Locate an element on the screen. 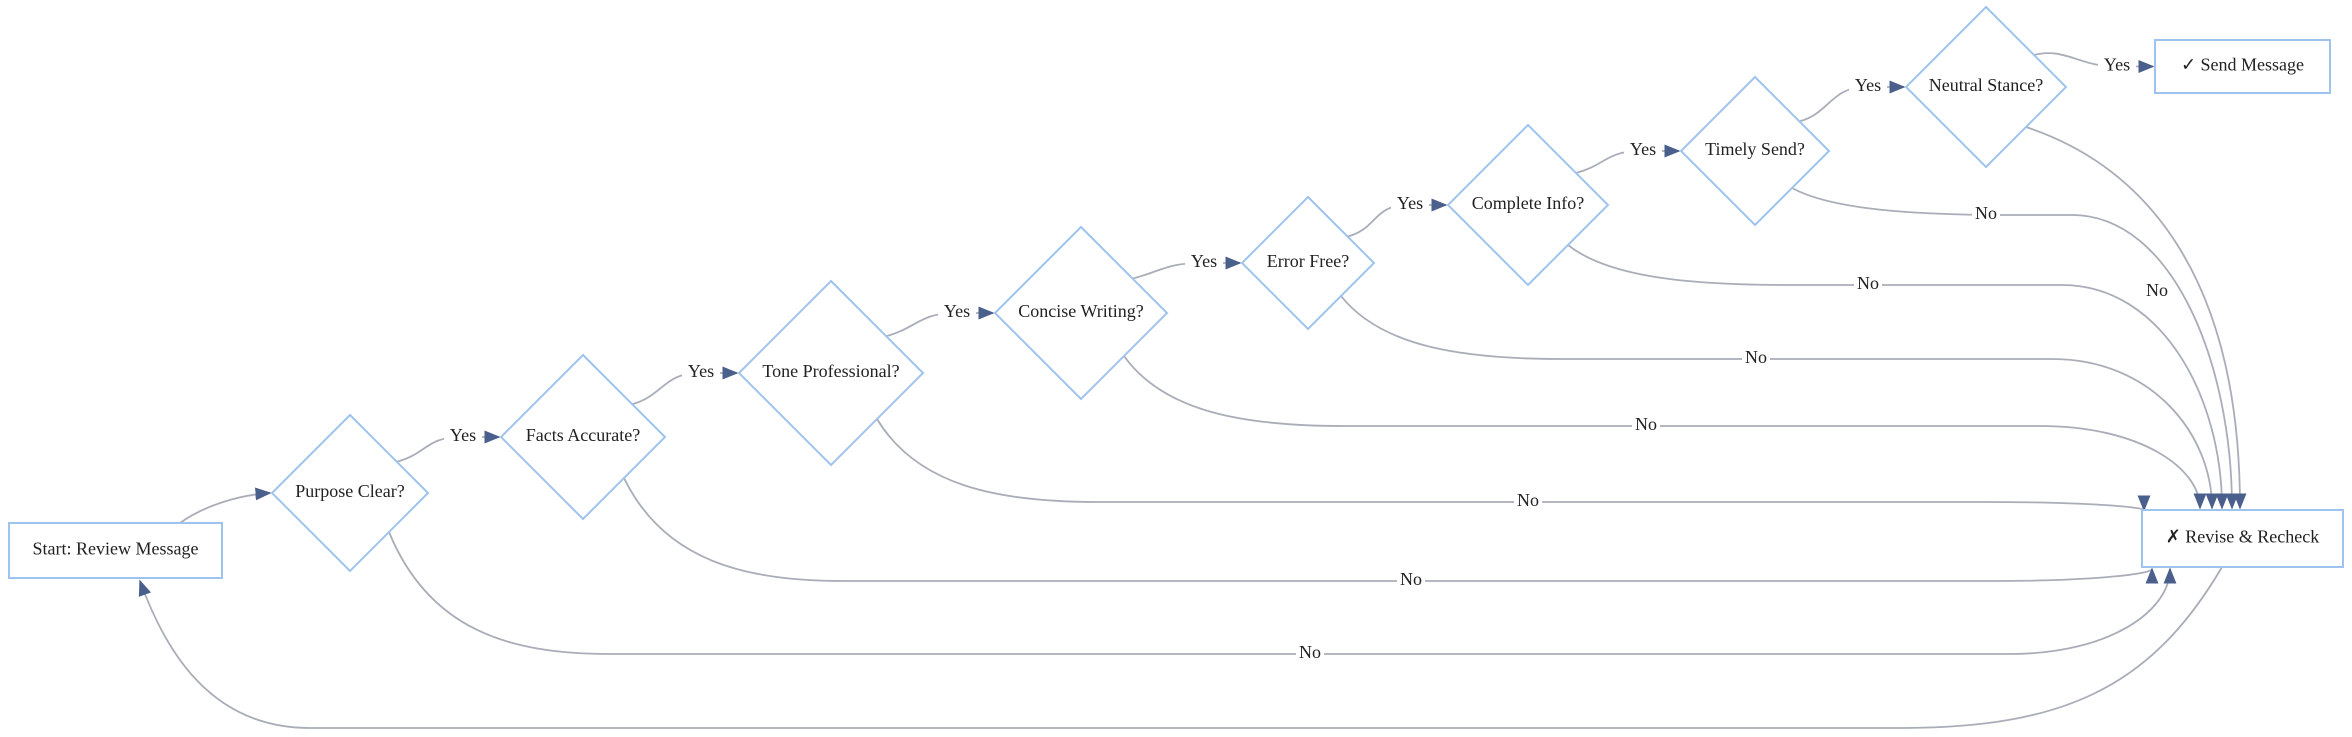 Image resolution: width=2352 pixels, height=737 pixels. node-label: ✗ Revise & Recheck is located at coordinates (2243, 537).